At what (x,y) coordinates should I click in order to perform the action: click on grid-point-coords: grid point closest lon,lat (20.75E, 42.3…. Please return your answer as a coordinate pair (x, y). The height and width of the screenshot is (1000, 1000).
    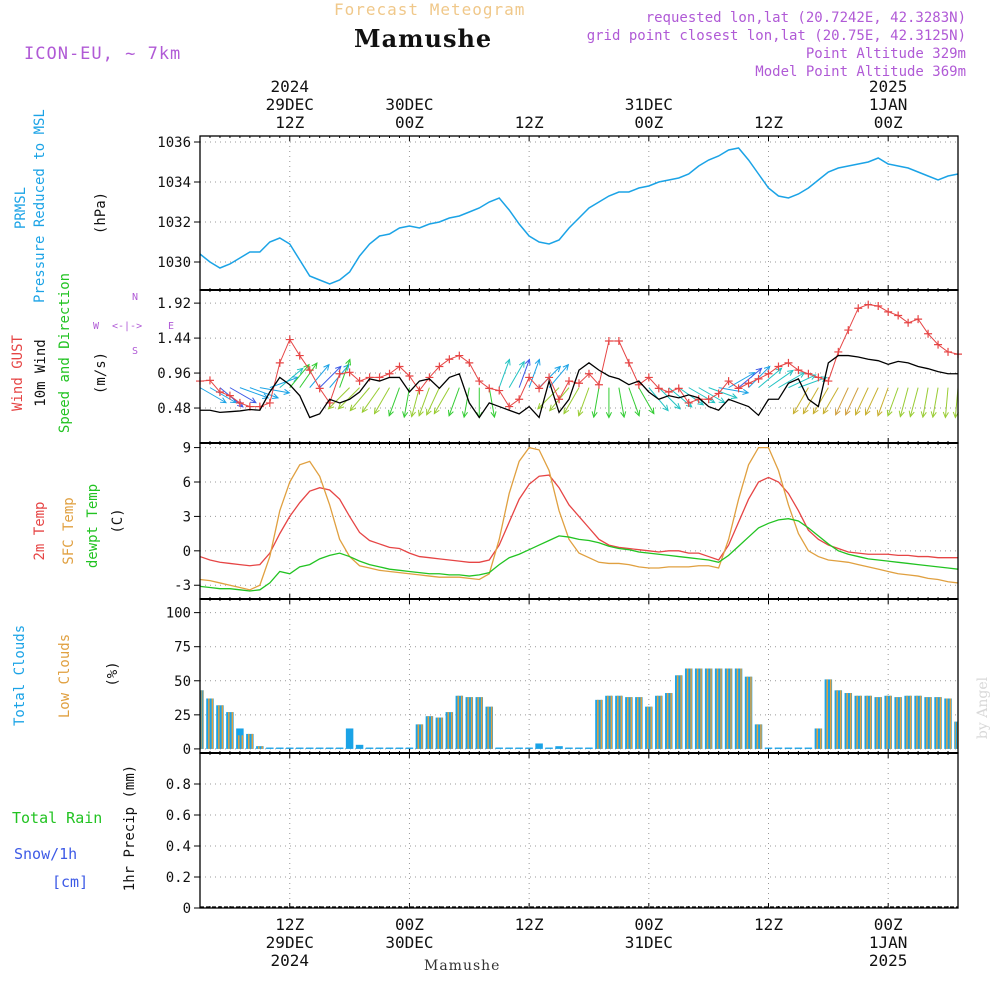
    Looking at the image, I should click on (776, 36).